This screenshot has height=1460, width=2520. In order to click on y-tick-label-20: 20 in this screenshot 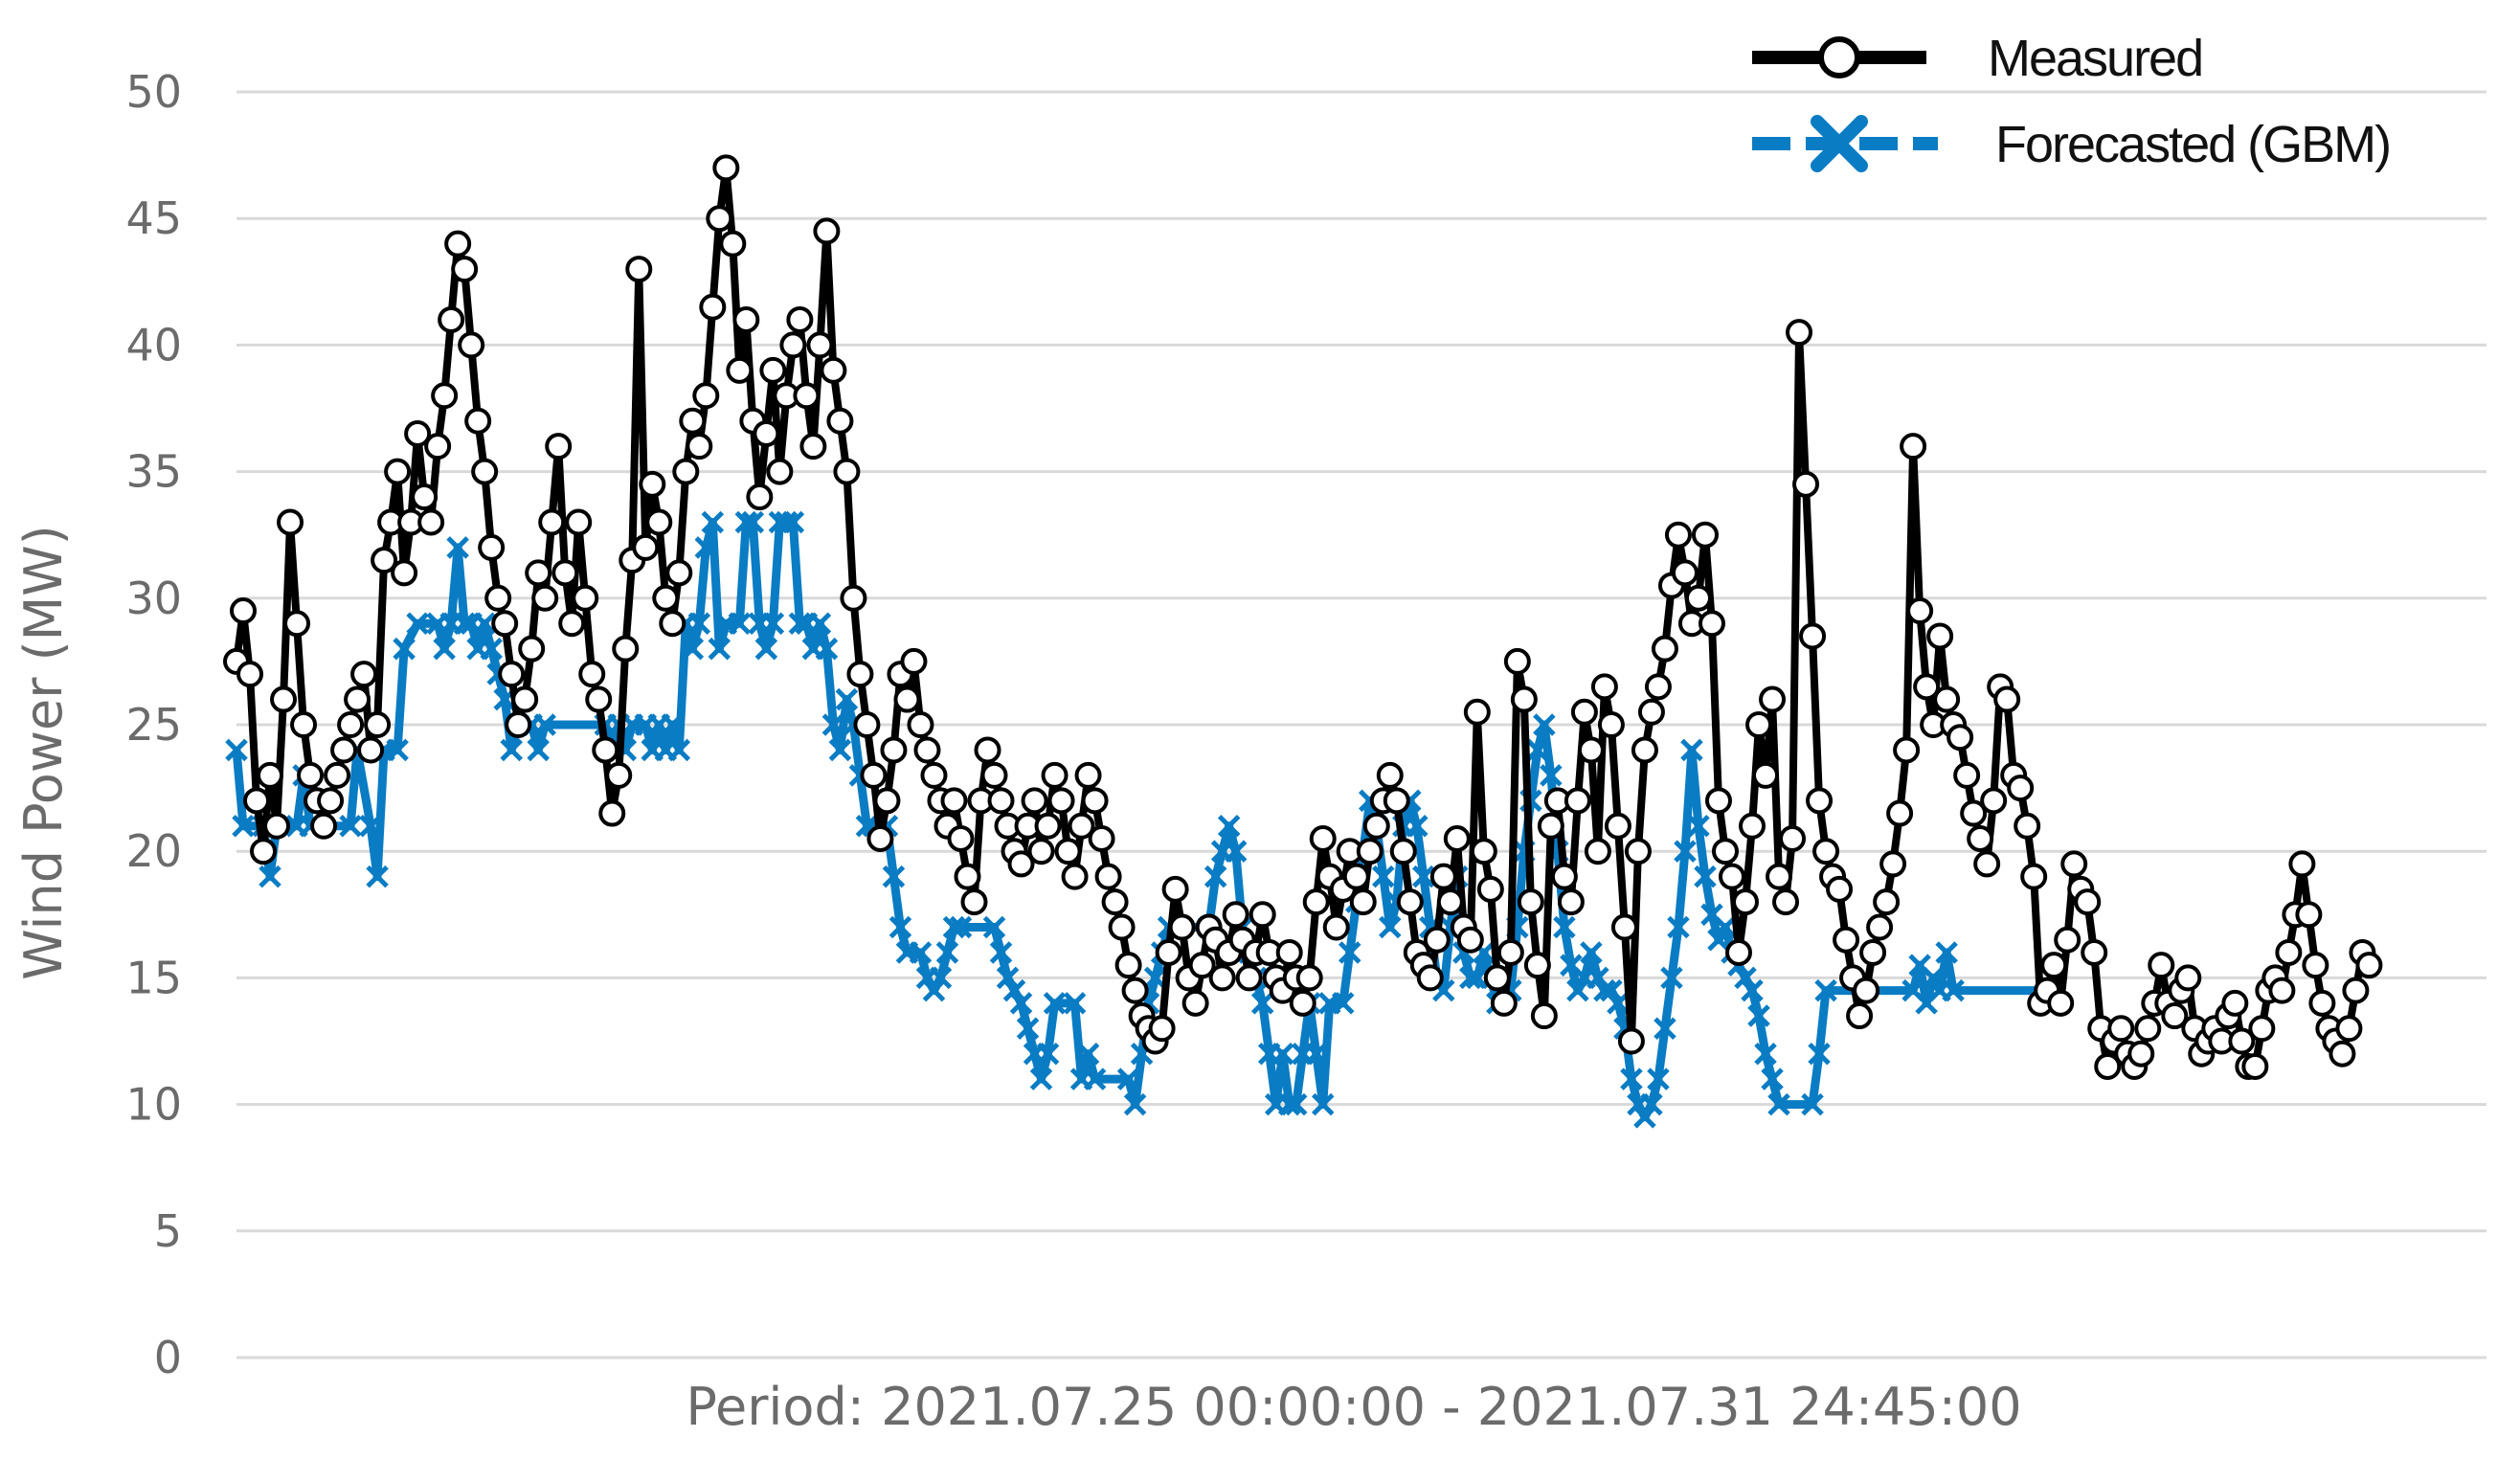, I will do `click(153, 851)`.